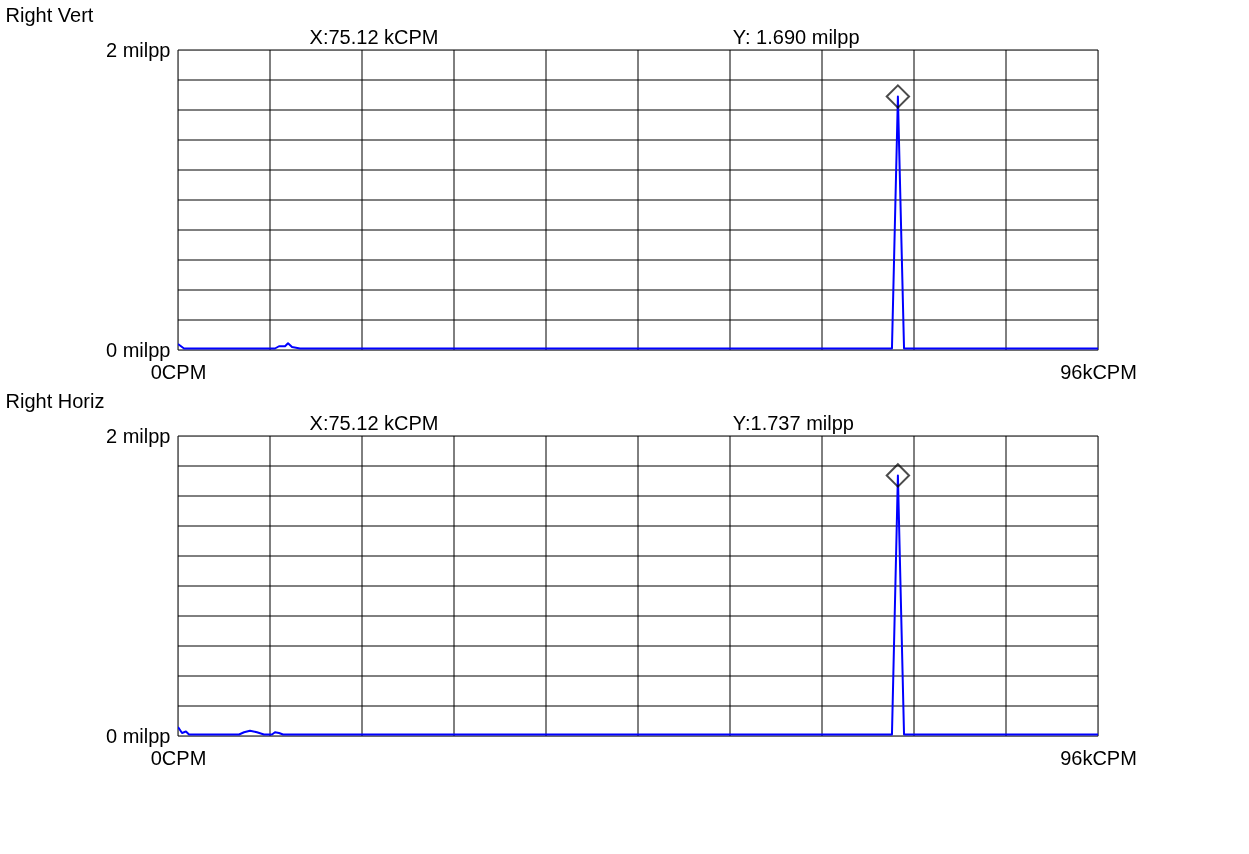 Image resolution: width=1249 pixels, height=854 pixels. What do you see at coordinates (55, 401) in the screenshot?
I see `chart-title: Right Horiz` at bounding box center [55, 401].